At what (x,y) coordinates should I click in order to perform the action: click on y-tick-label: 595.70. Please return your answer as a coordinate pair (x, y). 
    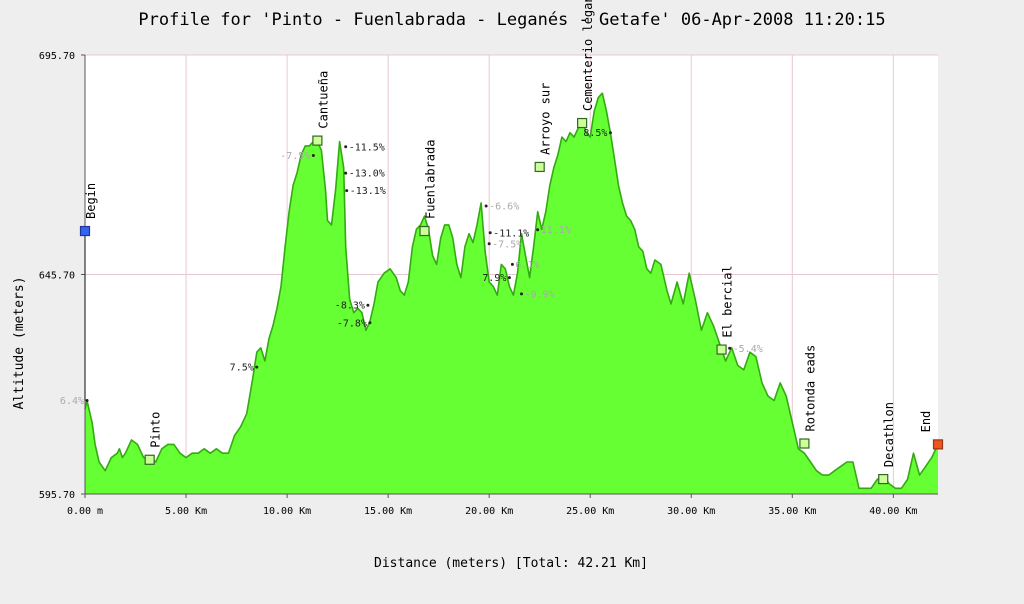
    Looking at the image, I should click on (57, 495).